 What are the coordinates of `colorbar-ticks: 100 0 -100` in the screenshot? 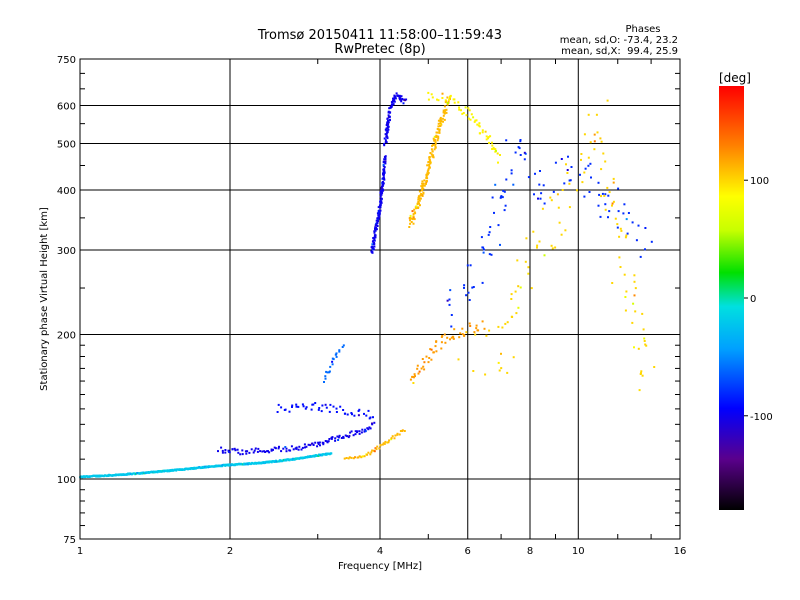 It's located at (758, 299).